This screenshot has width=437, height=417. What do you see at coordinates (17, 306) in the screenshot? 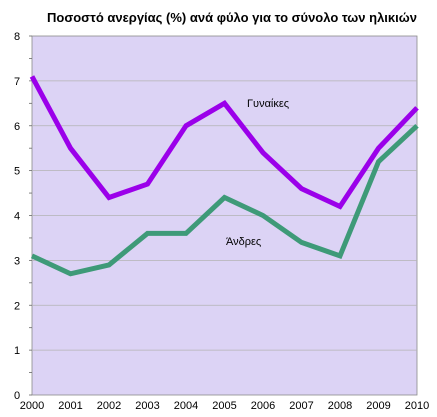
I see `y-tick-label: 2` at bounding box center [17, 306].